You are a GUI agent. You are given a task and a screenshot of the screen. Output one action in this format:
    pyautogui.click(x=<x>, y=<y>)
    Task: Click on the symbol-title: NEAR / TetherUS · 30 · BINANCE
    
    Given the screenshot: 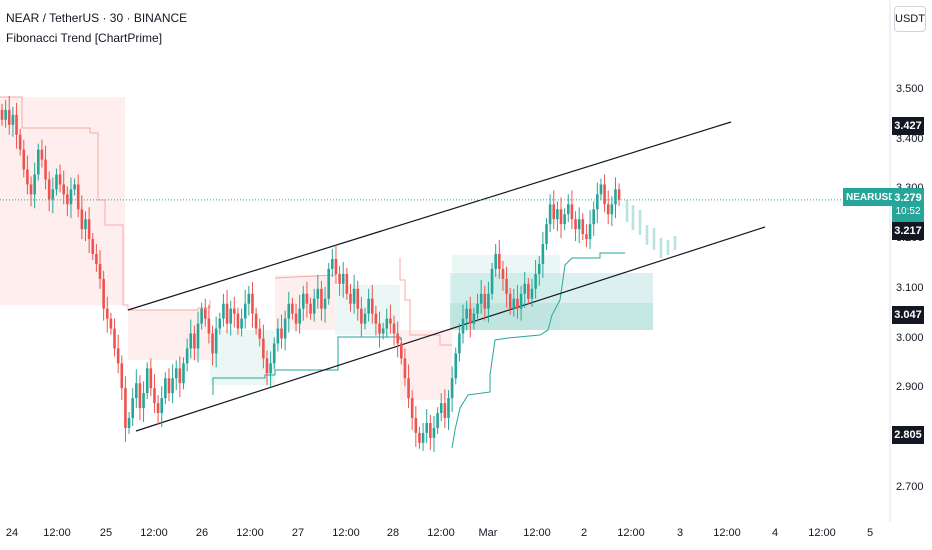 What is the action you would take?
    pyautogui.click(x=97, y=18)
    